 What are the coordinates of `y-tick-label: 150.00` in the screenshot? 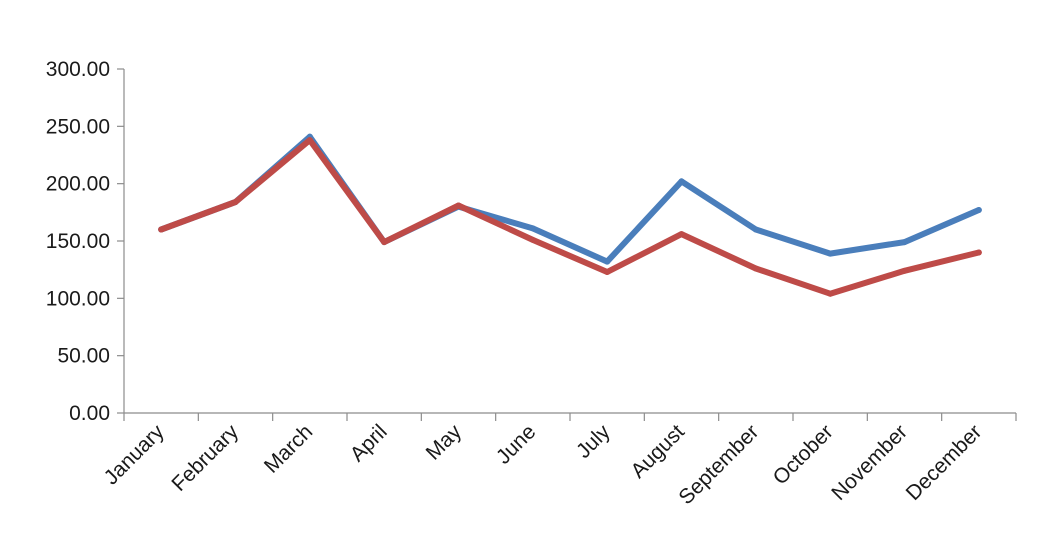 It's located at (78, 241).